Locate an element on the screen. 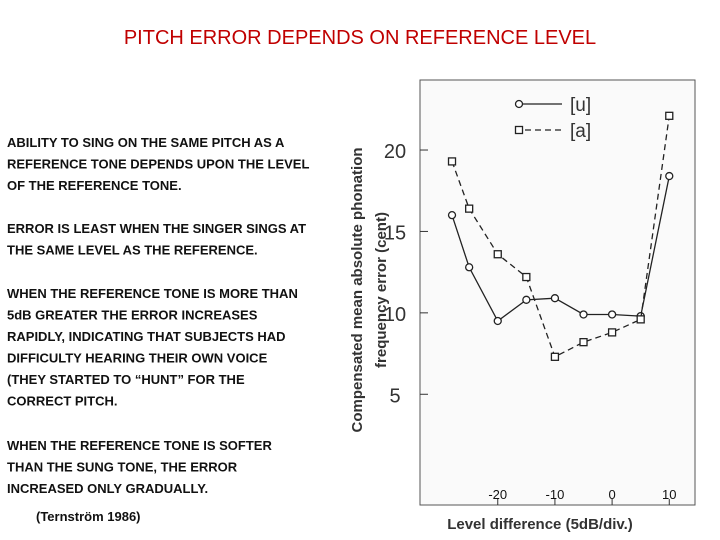 This screenshot has width=720, height=540. legend-label: [u] is located at coordinates (580, 105).